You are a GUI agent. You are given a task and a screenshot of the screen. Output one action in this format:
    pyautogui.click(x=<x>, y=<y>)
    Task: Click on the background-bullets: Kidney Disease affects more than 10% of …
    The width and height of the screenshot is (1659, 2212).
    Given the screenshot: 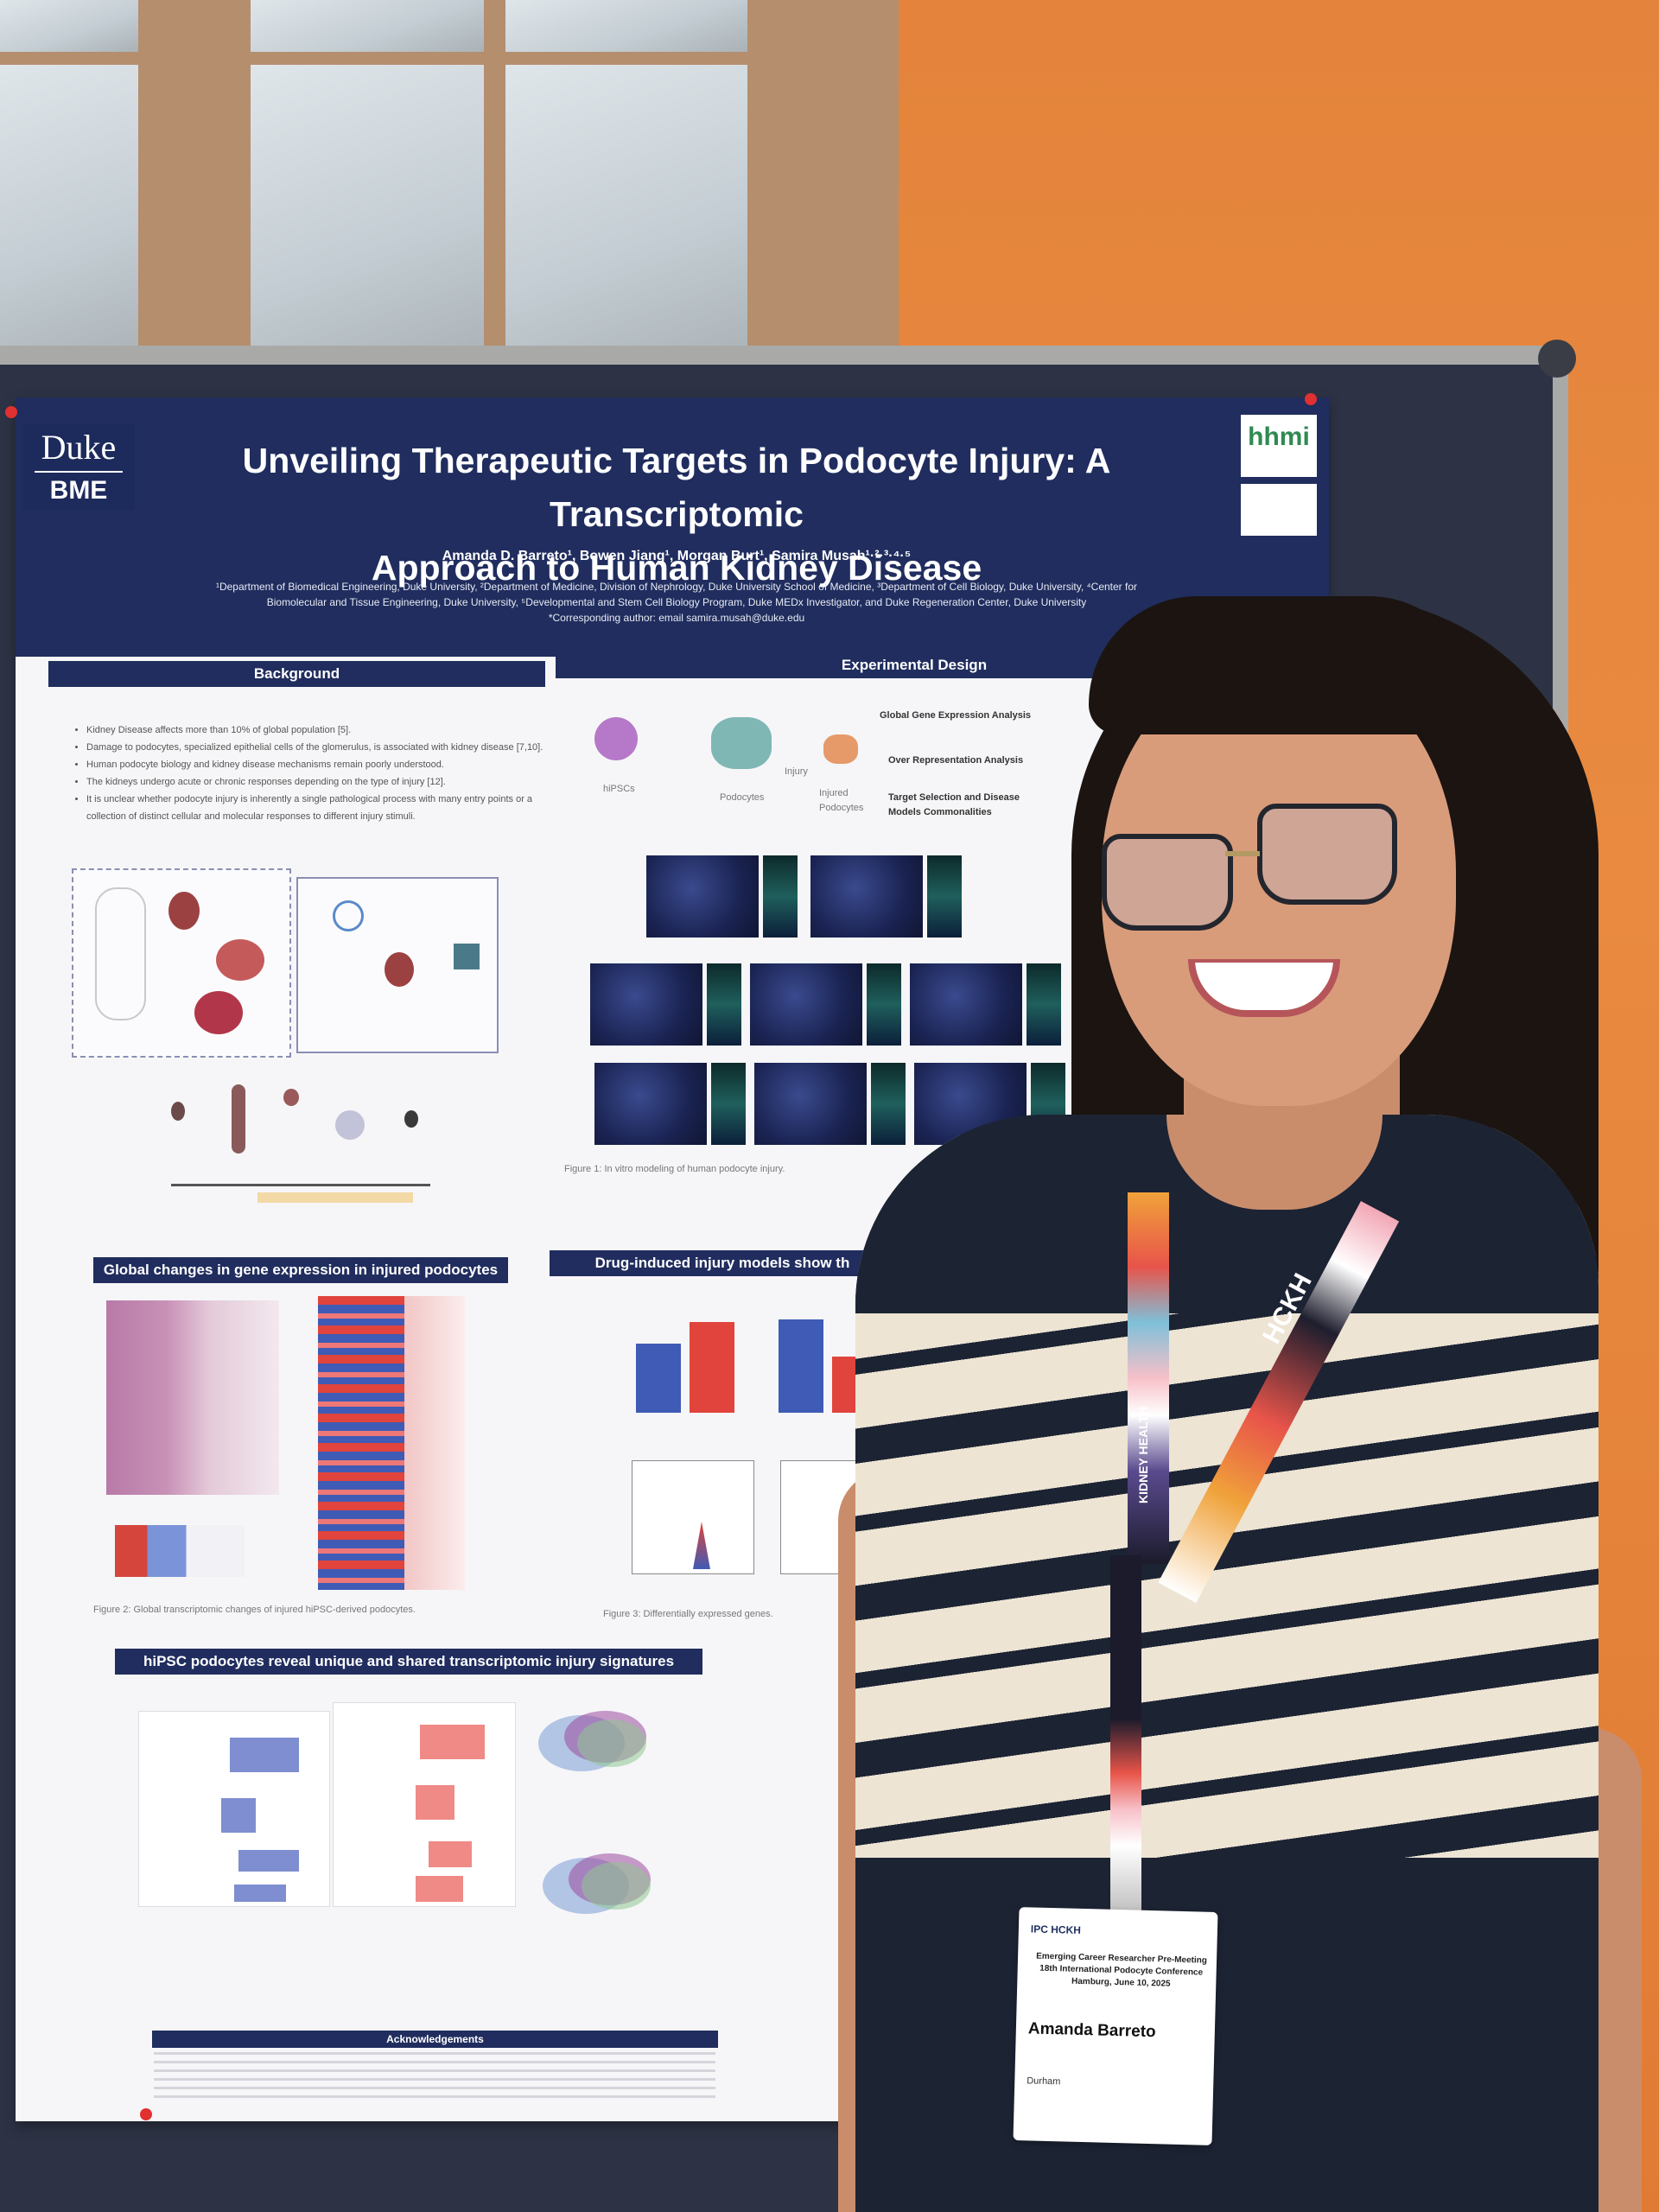 What is the action you would take?
    pyautogui.click(x=314, y=773)
    